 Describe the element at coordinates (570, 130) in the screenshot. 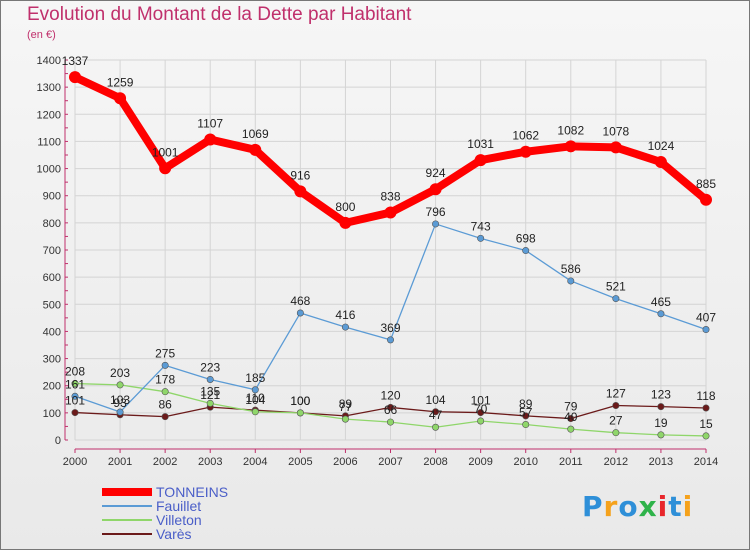

I see `data-label: 1082` at that location.